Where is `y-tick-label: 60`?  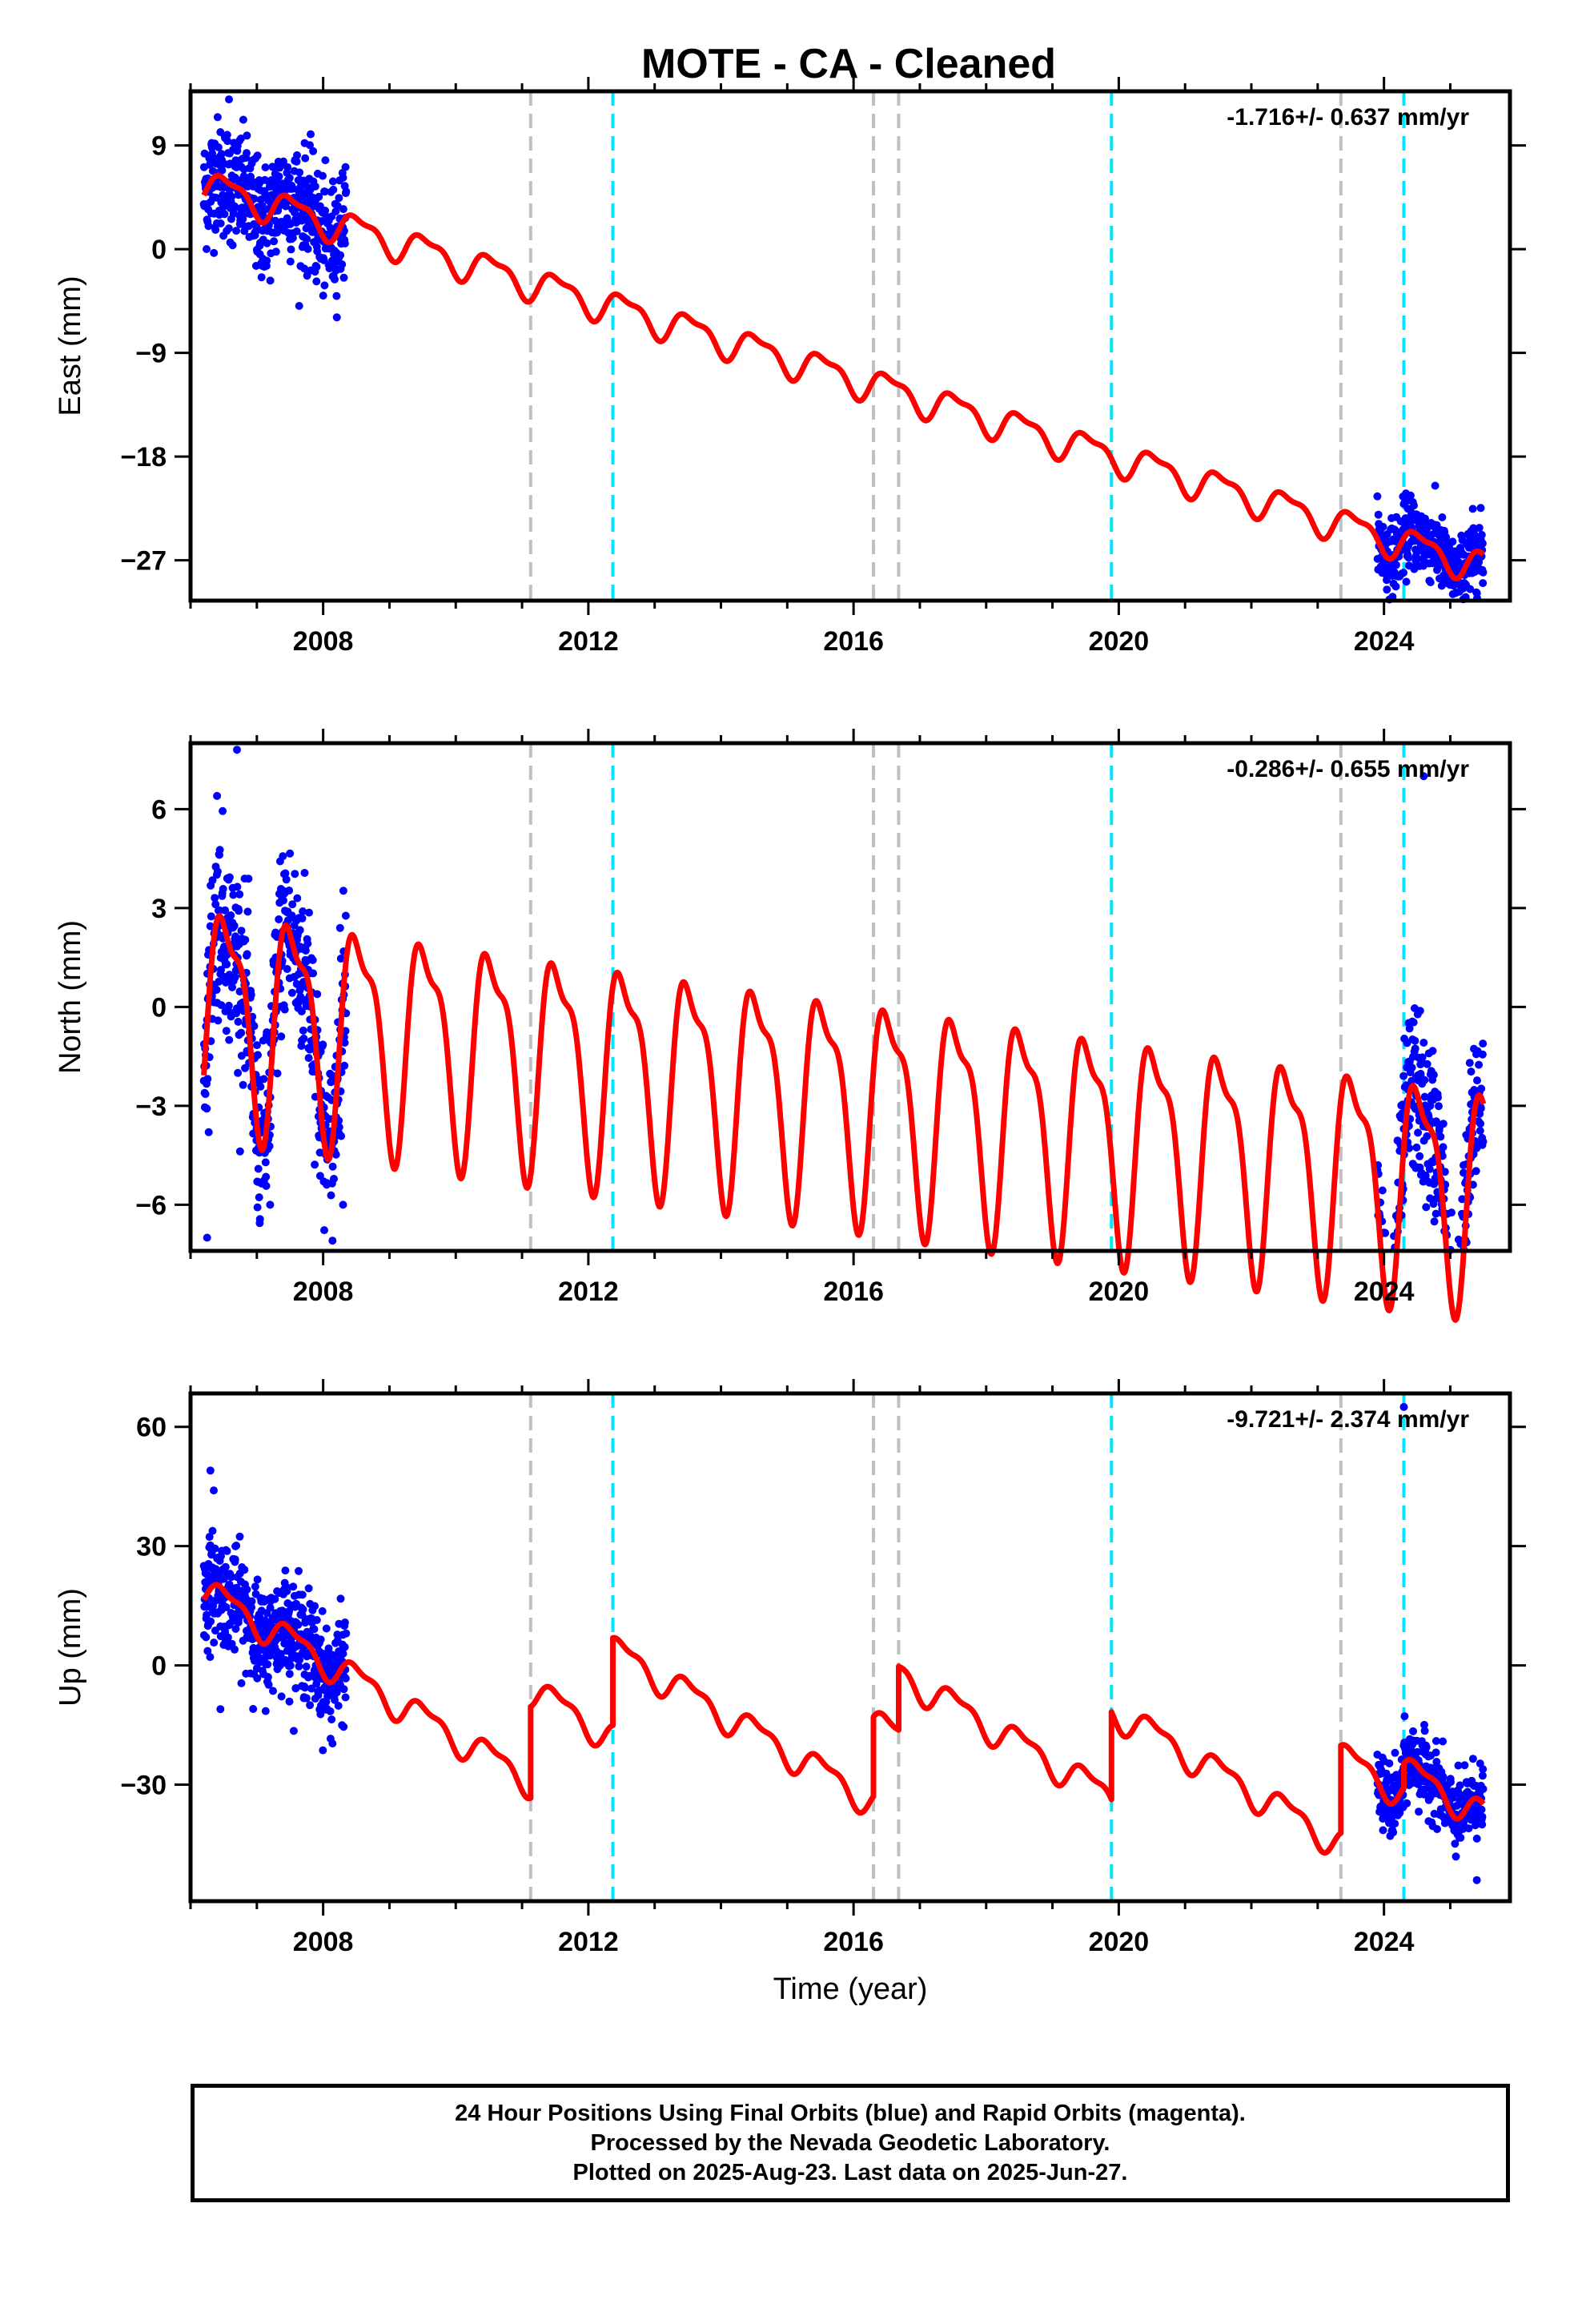
y-tick-label: 60 is located at coordinates (151, 1428).